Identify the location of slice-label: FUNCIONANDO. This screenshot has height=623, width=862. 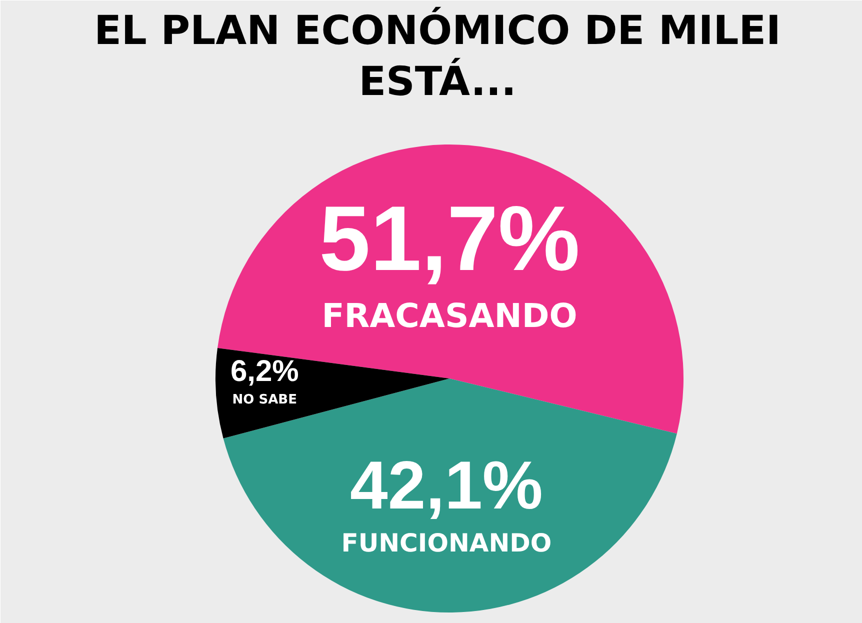
(446, 543).